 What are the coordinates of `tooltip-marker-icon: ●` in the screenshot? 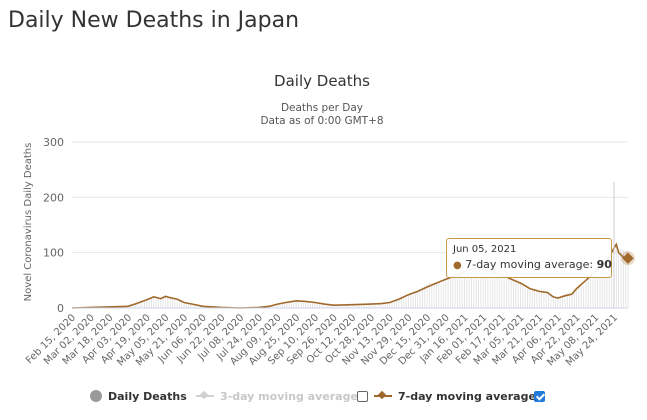 It's located at (457, 265).